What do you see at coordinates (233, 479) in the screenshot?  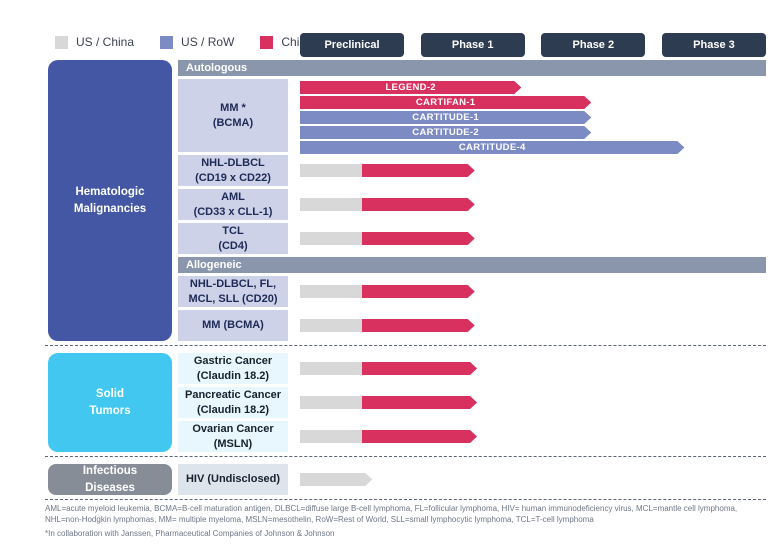 I see `row-label-hiv-undisclosed: HIV (Undisclosed)` at bounding box center [233, 479].